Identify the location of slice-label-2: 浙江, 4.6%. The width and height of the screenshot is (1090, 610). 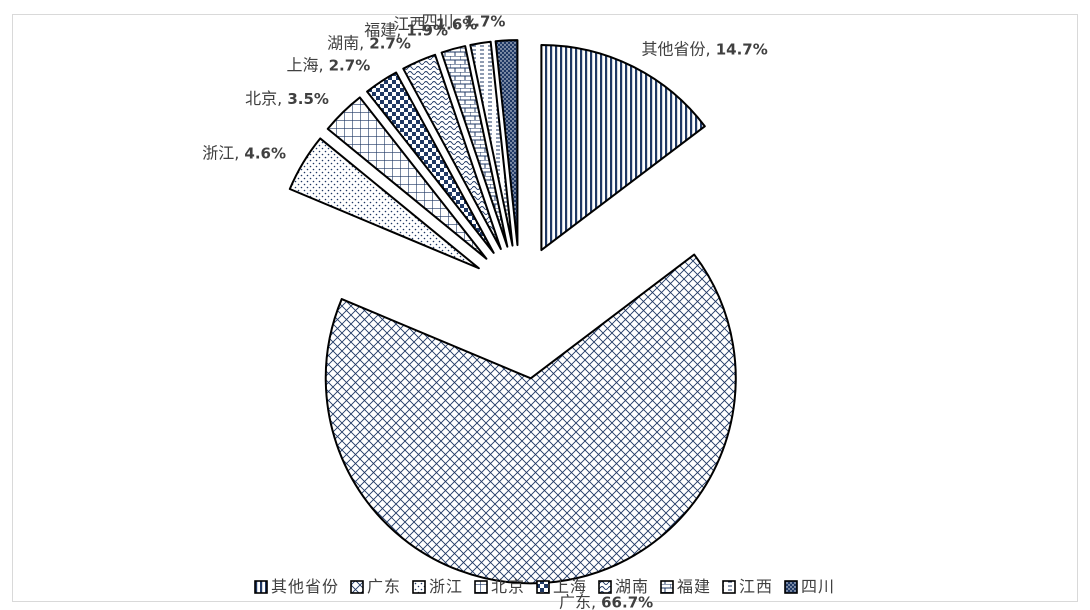
(244, 152).